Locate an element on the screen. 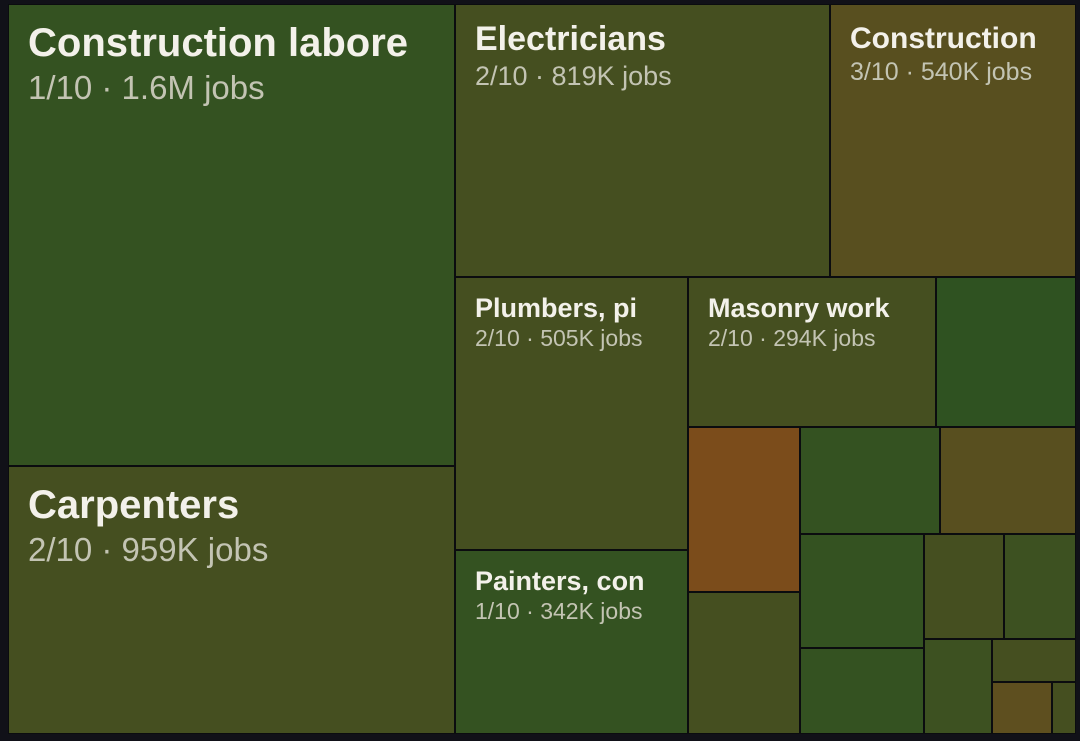 The image size is (1080, 741). treemap-tile: Plumbers, pi 2/10 · 505K jobs is located at coordinates (571, 413).